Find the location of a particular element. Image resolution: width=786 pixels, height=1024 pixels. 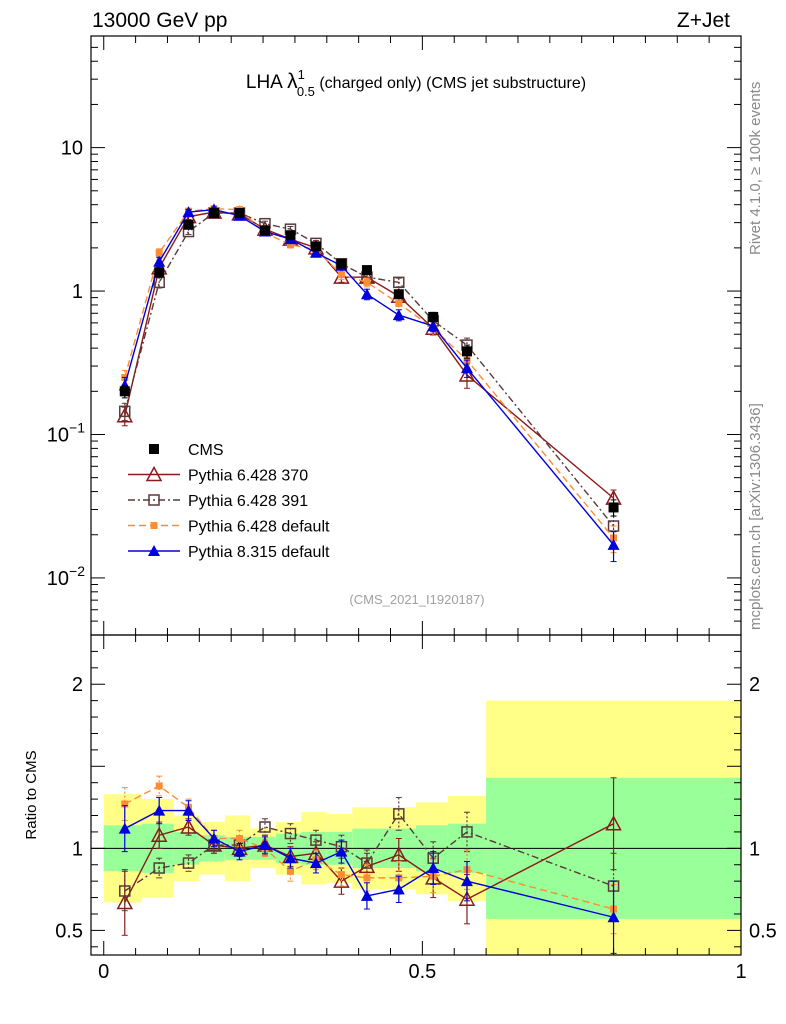

main-ytick-base-3: 10 is located at coordinates (58, 579).